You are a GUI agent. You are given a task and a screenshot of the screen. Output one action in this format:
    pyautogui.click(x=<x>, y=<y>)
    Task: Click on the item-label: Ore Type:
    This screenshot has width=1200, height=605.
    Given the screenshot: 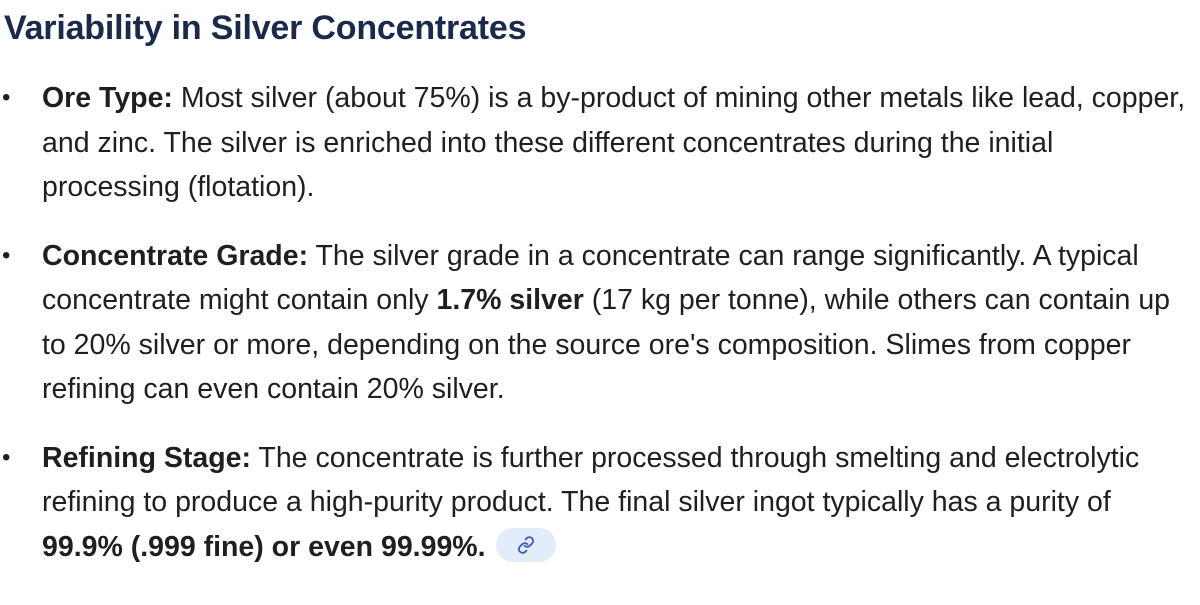 What is the action you would take?
    pyautogui.click(x=107, y=98)
    